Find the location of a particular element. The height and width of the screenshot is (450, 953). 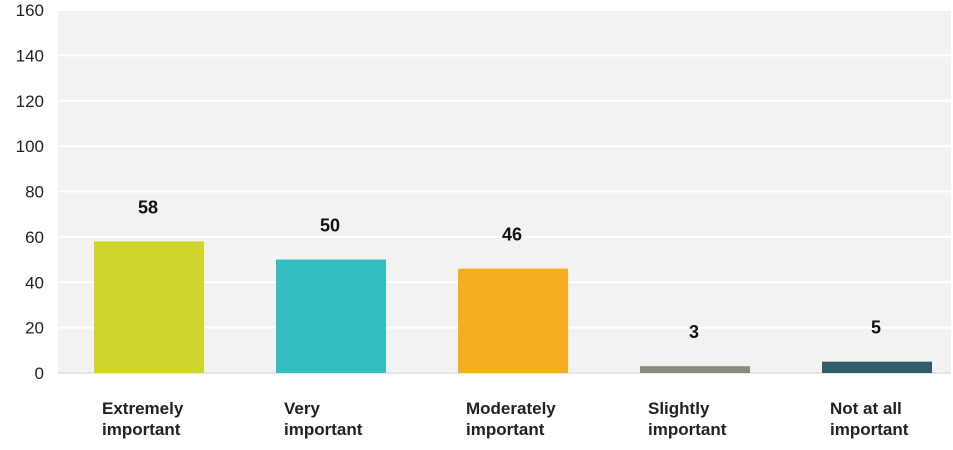

x-axis-label: Extremely is located at coordinates (143, 408).